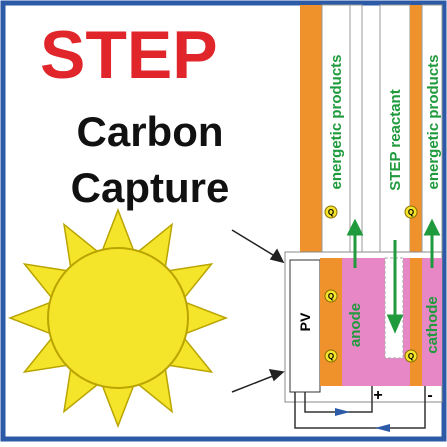 This screenshot has width=447, height=447. I want to click on markers: Q Q Q Q Q, so click(371, 284).